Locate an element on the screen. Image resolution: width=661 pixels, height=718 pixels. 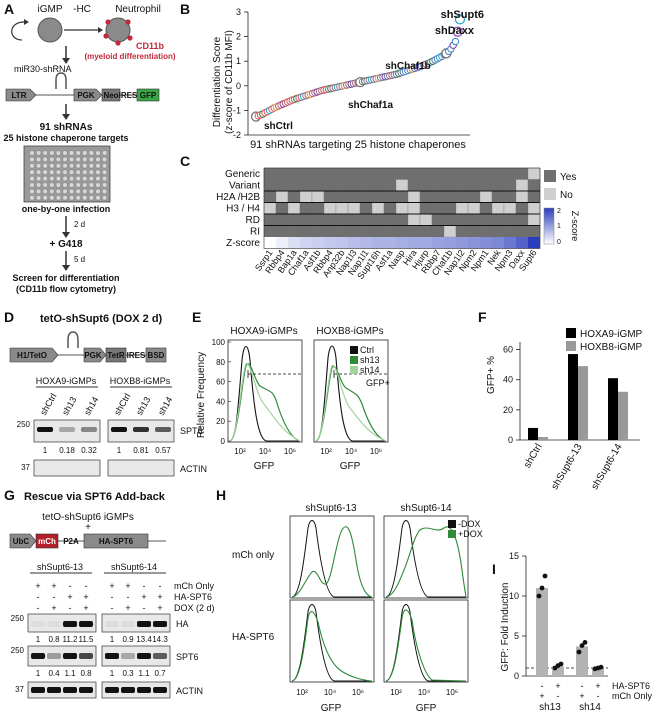
cd11b-dot-icon is located at coordinates (106, 36).